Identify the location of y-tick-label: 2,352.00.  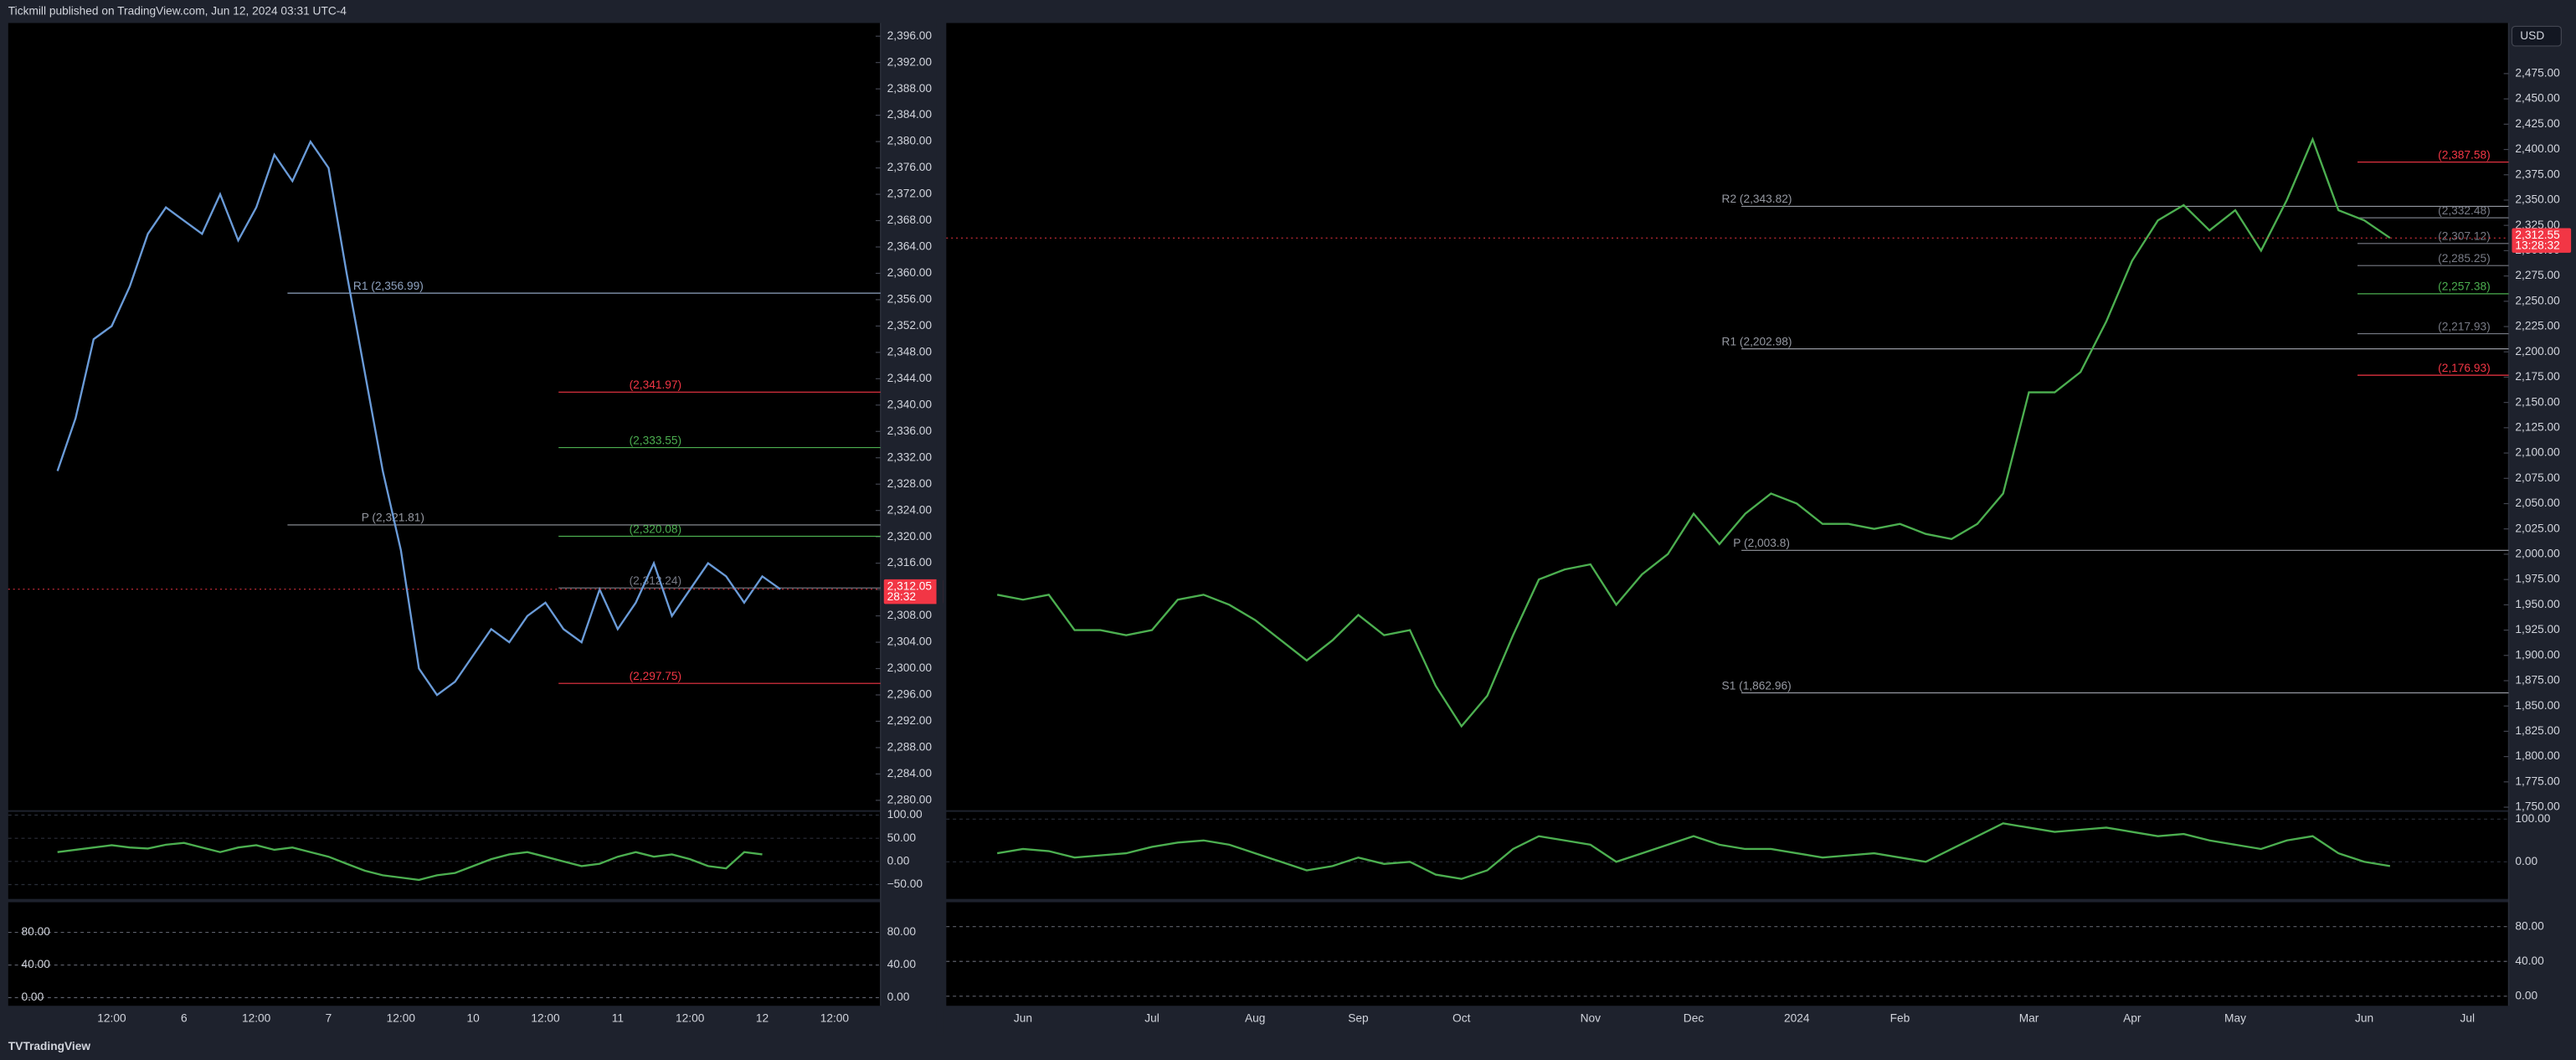
(910, 325).